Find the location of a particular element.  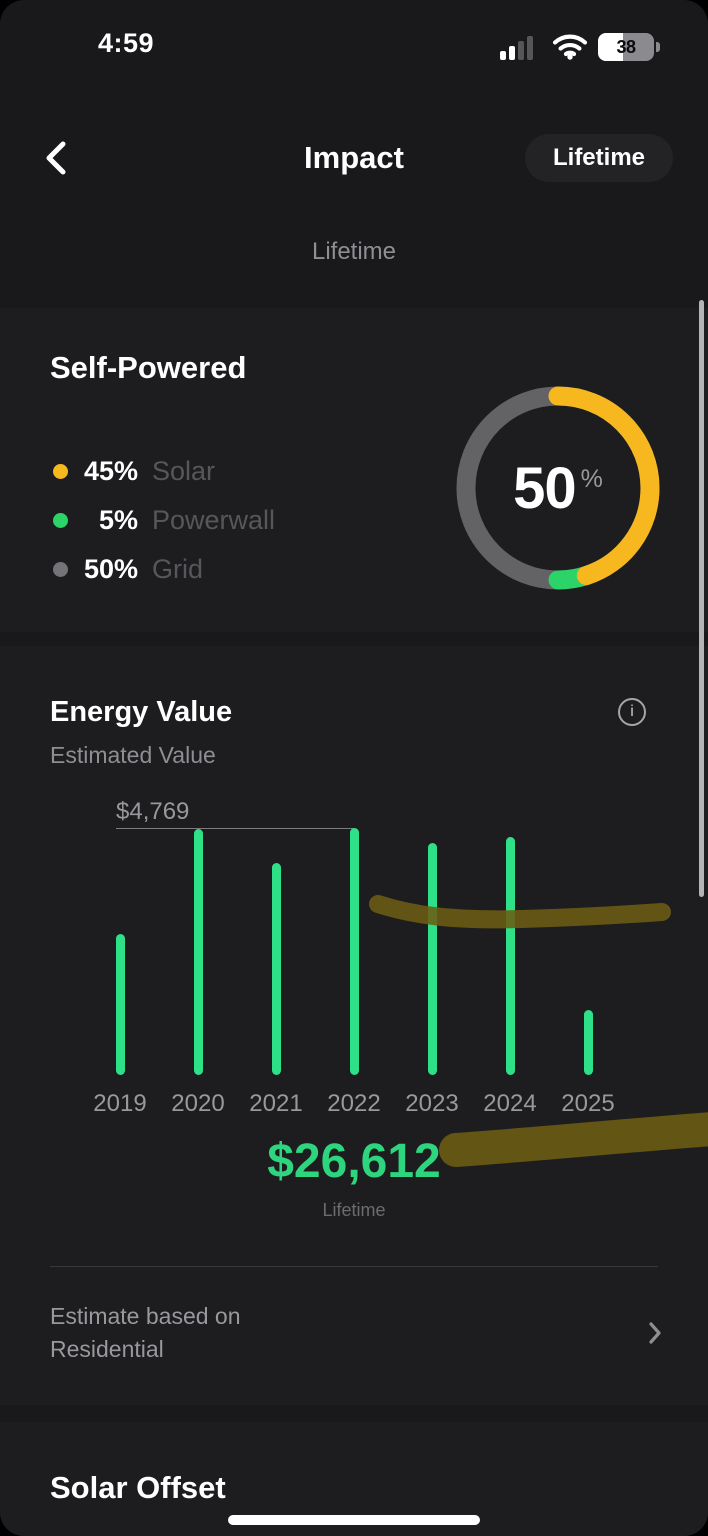

page-title: Impact is located at coordinates (354, 157).